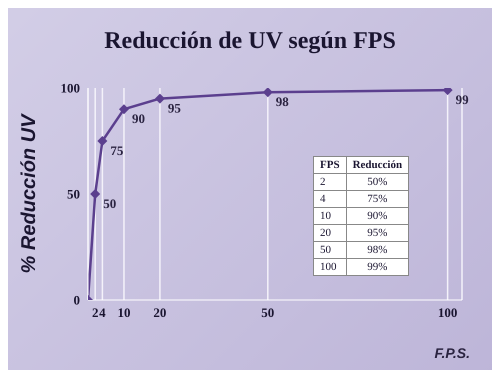 This screenshot has width=500, height=378. Describe the element at coordinates (377, 165) in the screenshot. I see `annotation: Reducción` at that location.